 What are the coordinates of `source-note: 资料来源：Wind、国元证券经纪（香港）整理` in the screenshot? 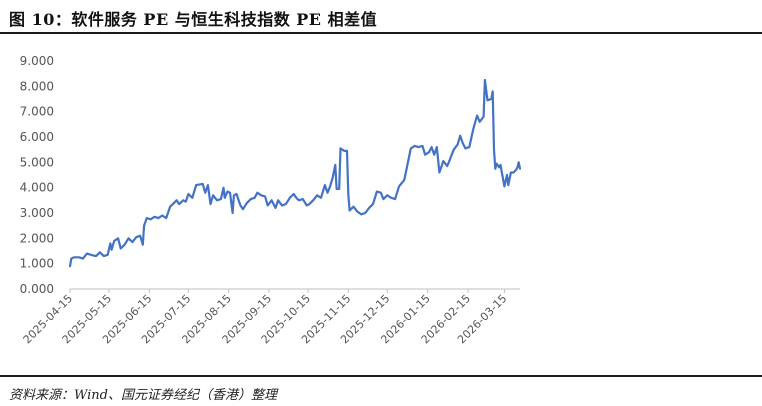 It's located at (143, 395).